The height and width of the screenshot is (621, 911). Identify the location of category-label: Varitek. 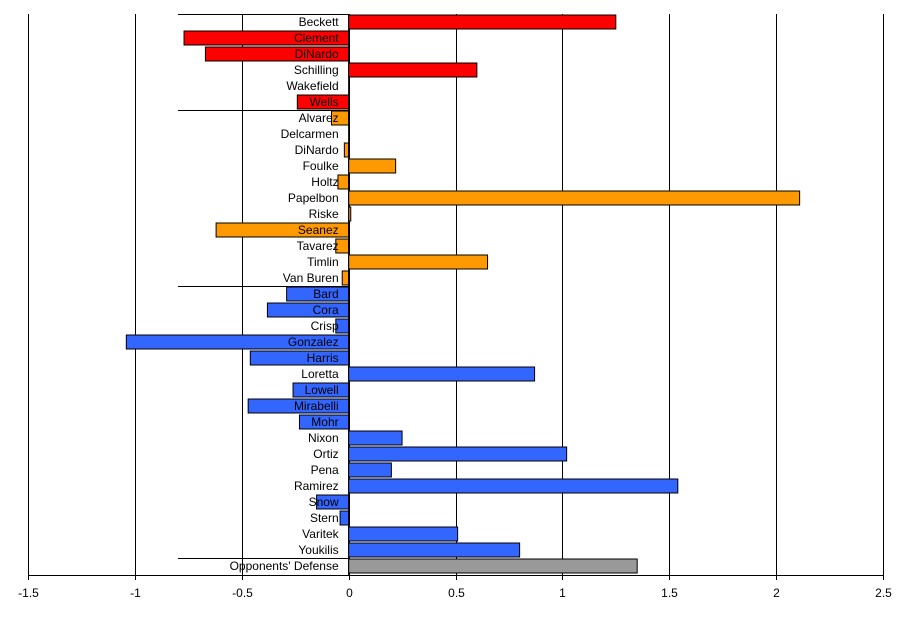
(320, 534).